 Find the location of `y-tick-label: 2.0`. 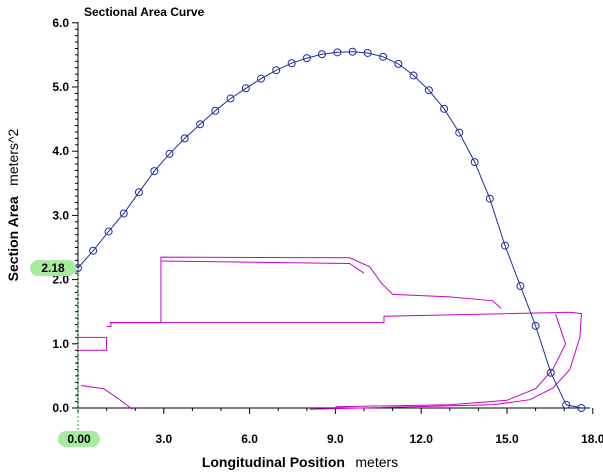

y-tick-label: 2.0 is located at coordinates (60, 280).